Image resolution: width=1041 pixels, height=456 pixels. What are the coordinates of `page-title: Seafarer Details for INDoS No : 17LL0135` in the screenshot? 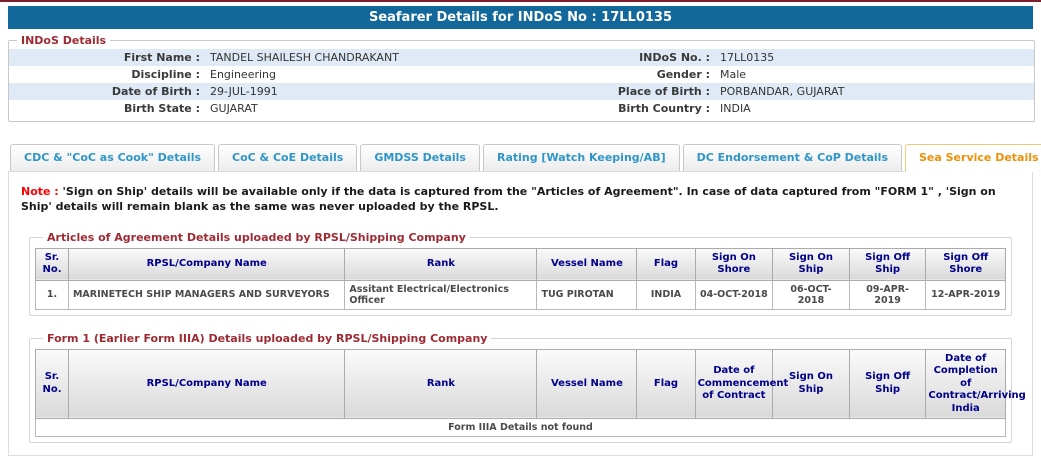 It's located at (520, 17).